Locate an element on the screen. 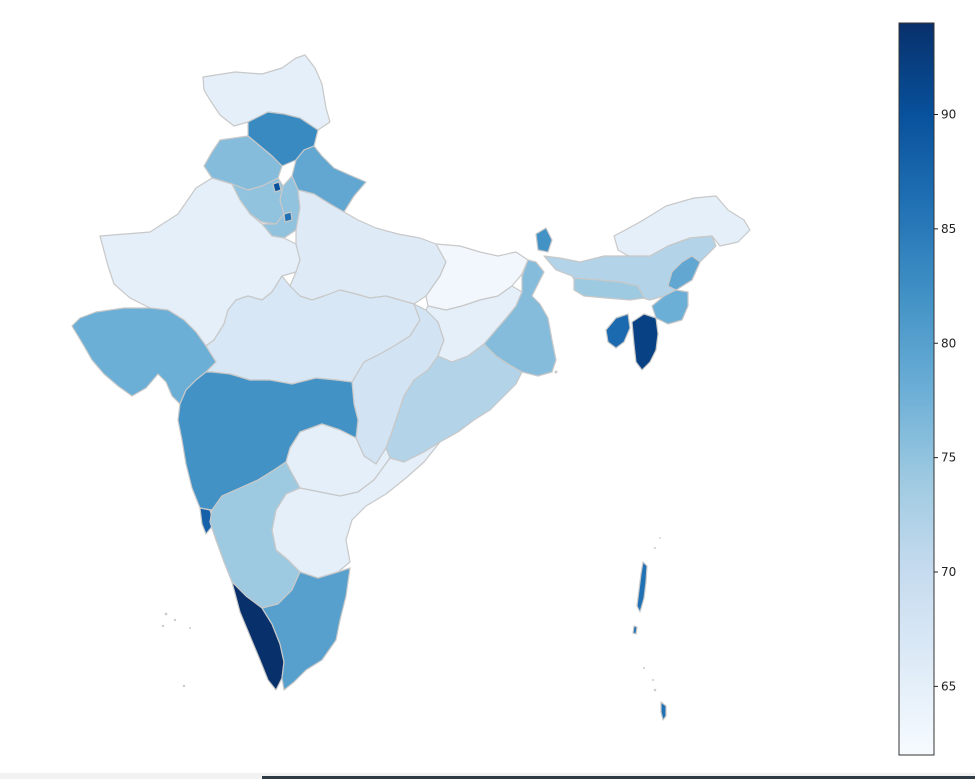 The image size is (975, 779). region-ladakh is located at coordinates (266, 92).